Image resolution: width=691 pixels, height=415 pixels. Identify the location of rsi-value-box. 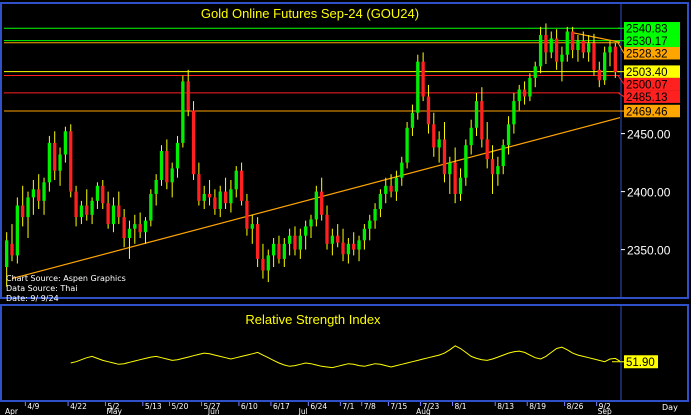
(641, 362).